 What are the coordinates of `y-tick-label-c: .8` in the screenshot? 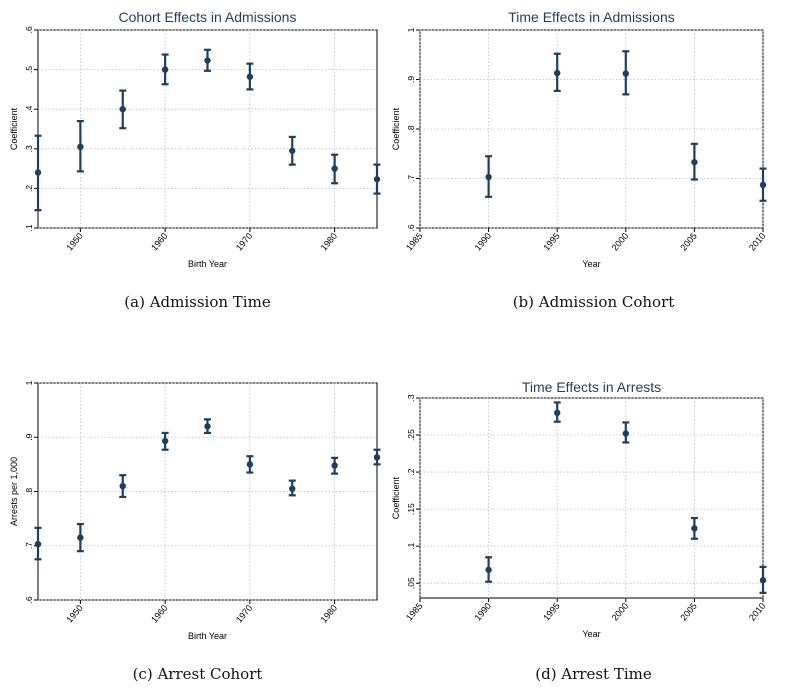 It's located at (29, 491).